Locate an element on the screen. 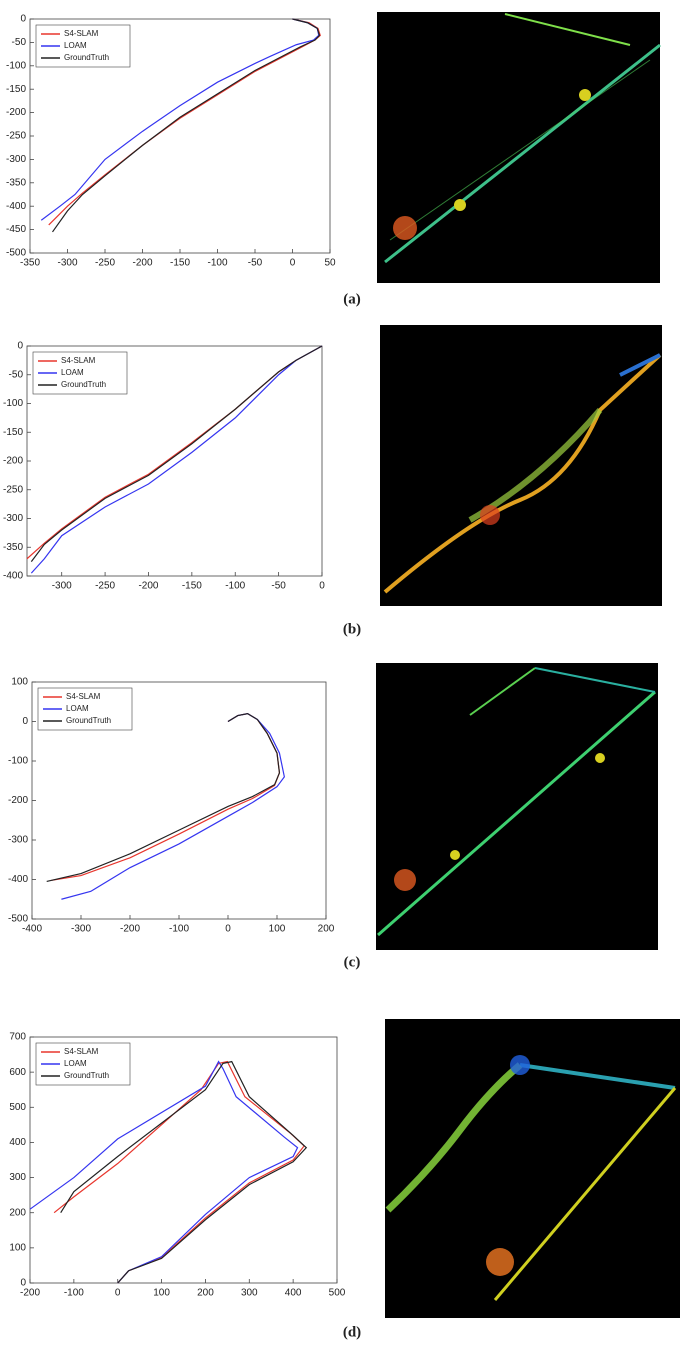  x-tick-label: -400 is located at coordinates (32, 929).